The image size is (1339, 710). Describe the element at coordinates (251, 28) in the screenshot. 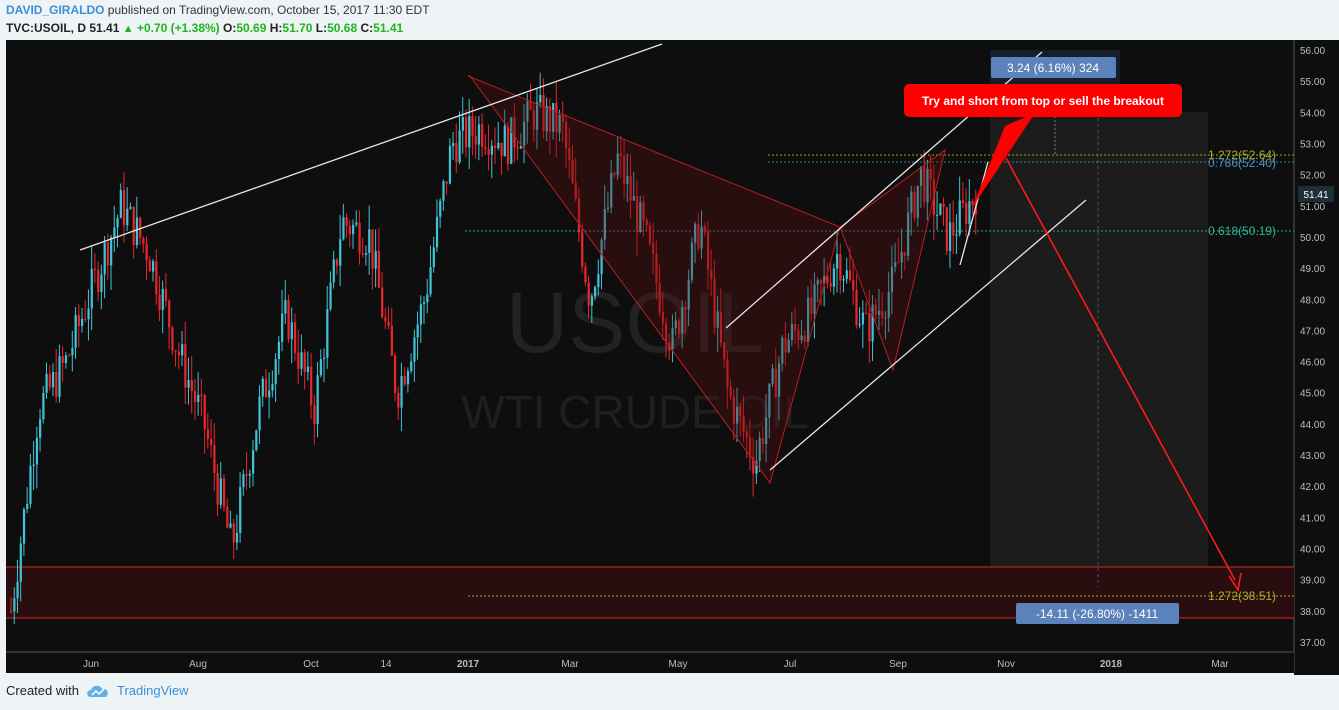

I see `open-value: 50.69` at that location.